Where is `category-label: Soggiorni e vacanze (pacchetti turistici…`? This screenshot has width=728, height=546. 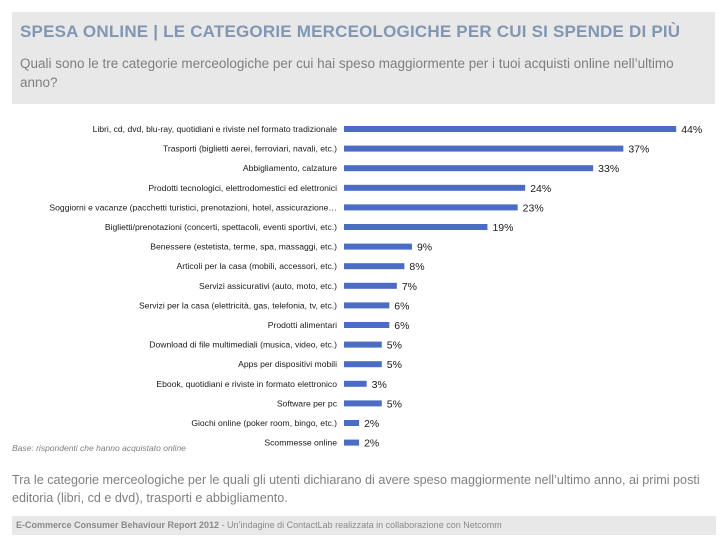 category-label: Soggiorni e vacanze (pacchetti turistici… is located at coordinates (193, 207).